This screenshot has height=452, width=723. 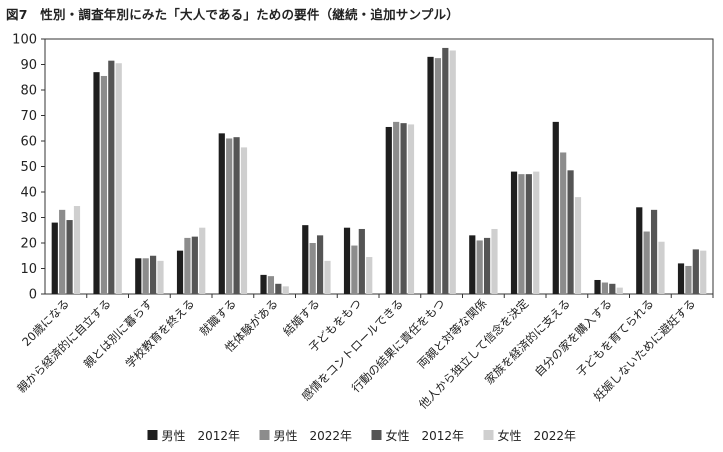 What do you see at coordinates (28, 269) in the screenshot?
I see `y-tick-label: 10` at bounding box center [28, 269].